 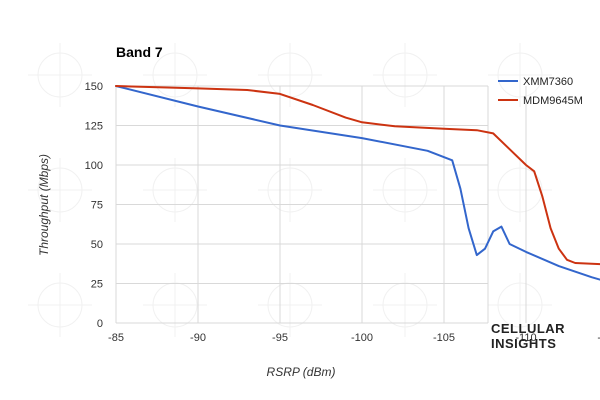 I want to click on x-tick-label: -115, so click(x=598, y=338).